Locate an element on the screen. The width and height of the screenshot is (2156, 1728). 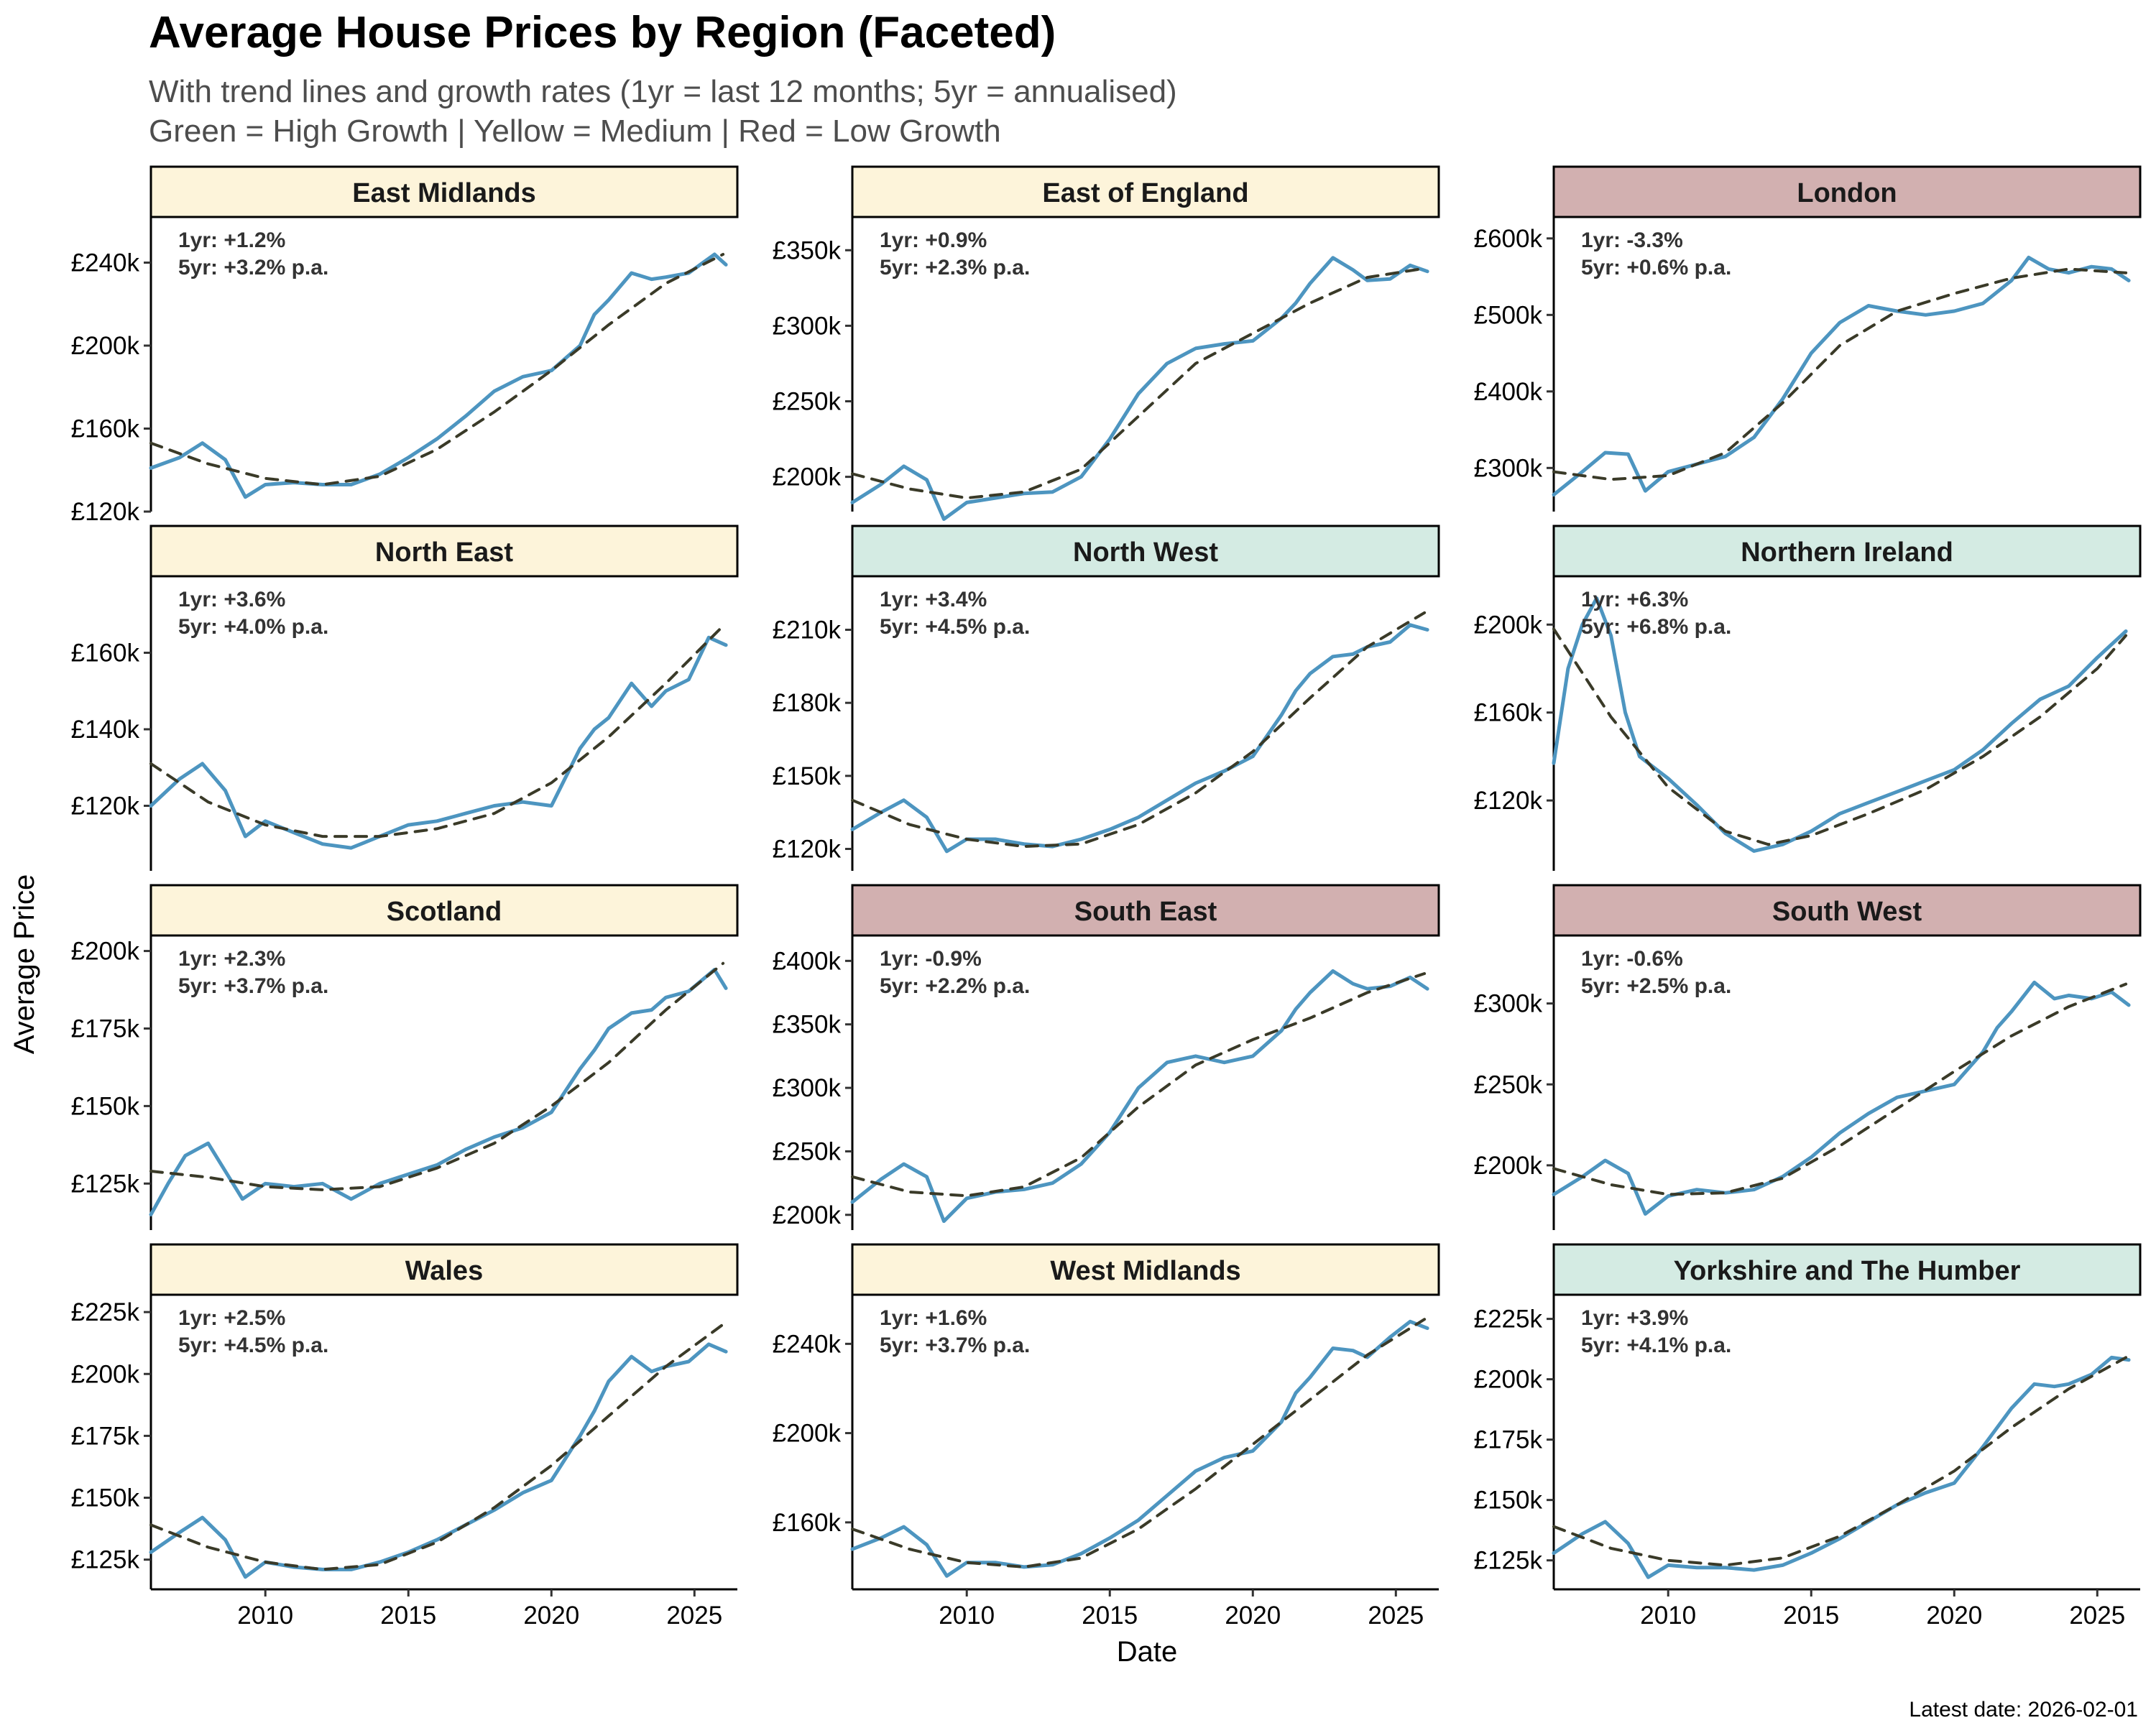
growth-1yr-label: 1yr: +2.3% is located at coordinates (232, 959).